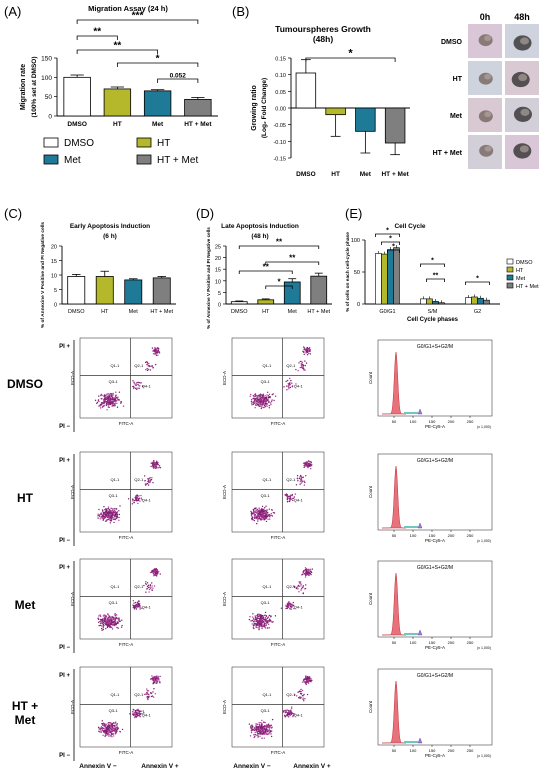  I want to click on quadrant-label: Q3-1, so click(266, 381).